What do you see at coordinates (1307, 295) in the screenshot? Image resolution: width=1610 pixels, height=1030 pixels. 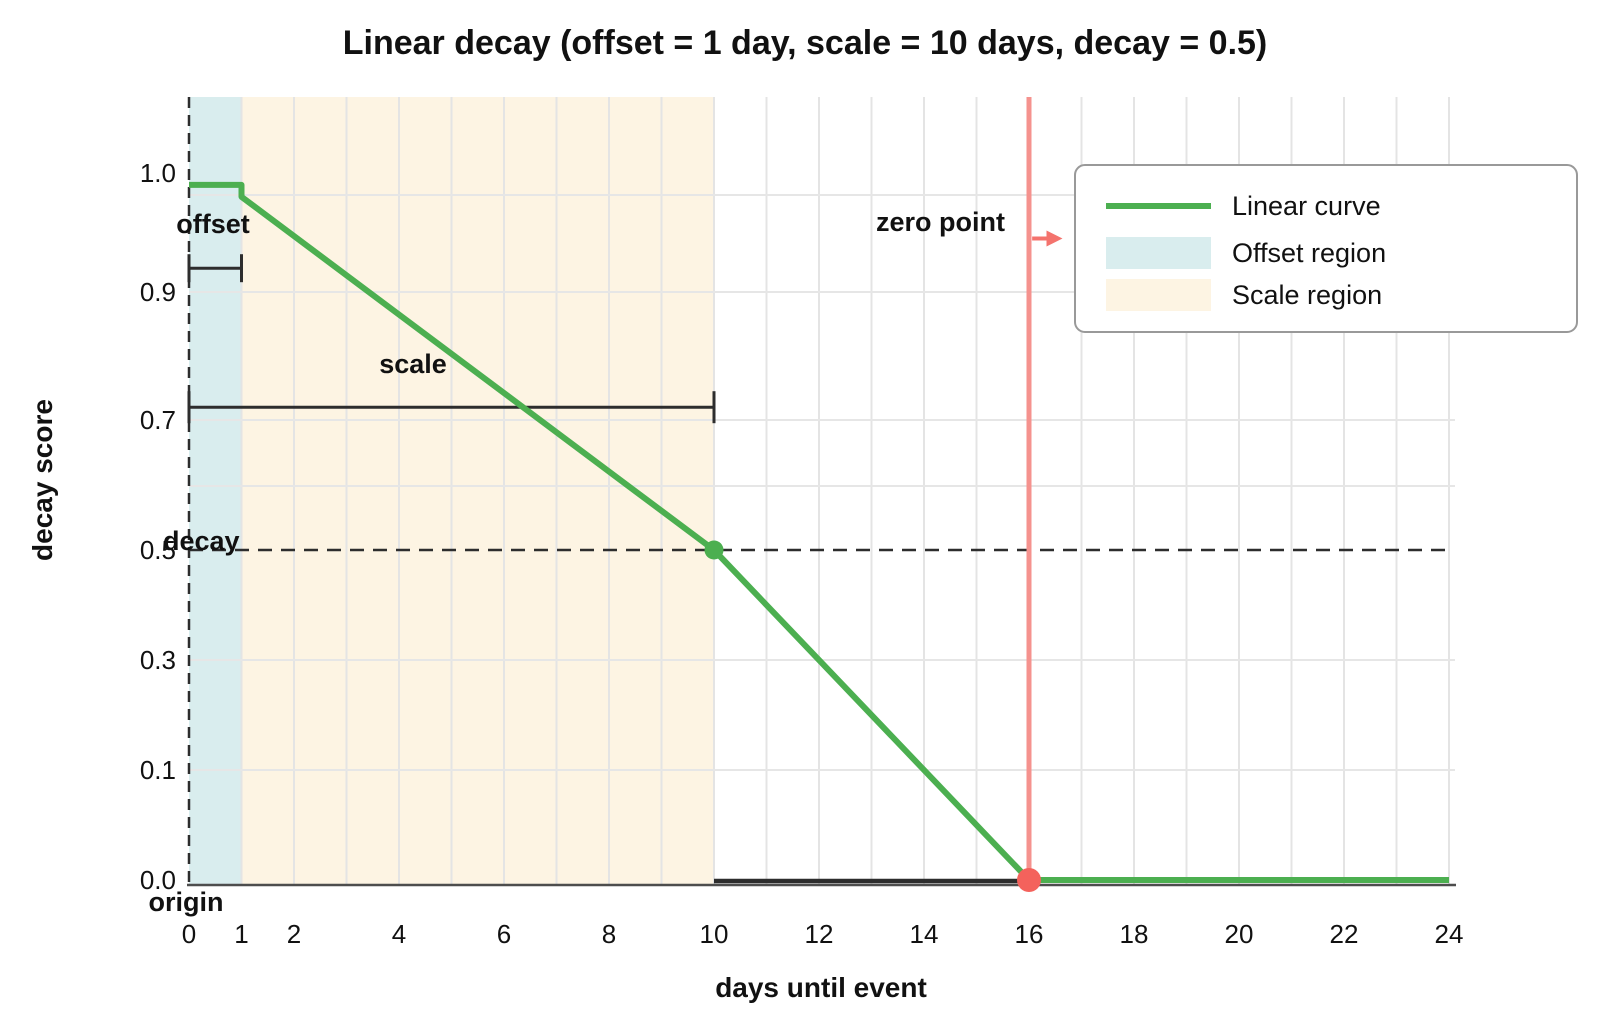 I see `legend-label-scale-region: Scale region` at bounding box center [1307, 295].